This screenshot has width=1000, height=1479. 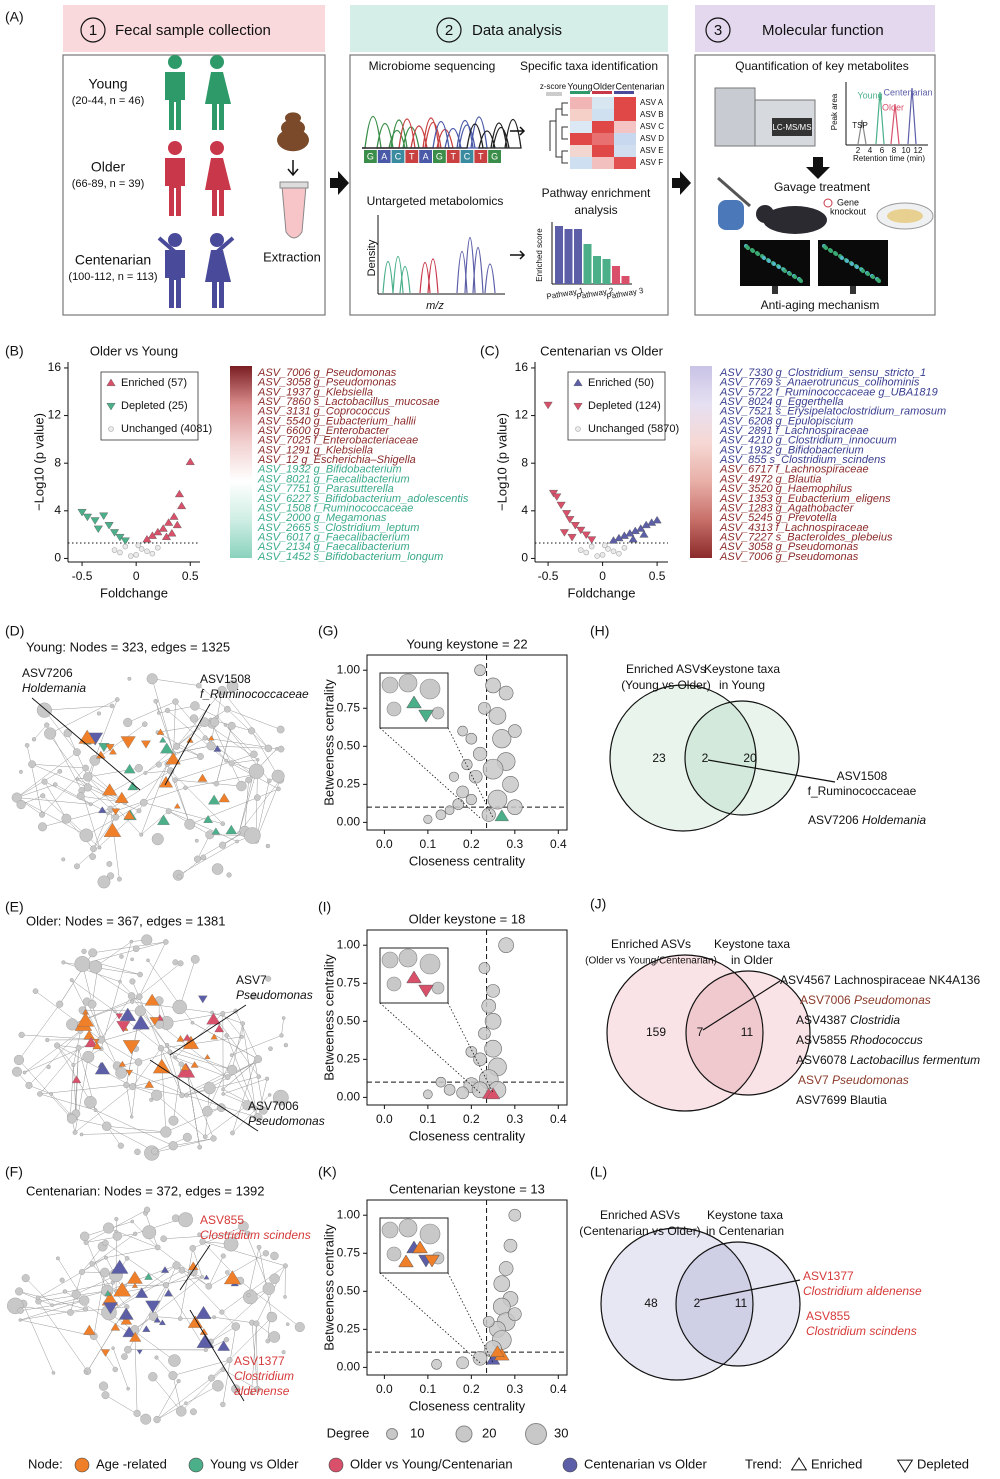 What do you see at coordinates (111, 429) in the screenshot?
I see `legend-marker` at bounding box center [111, 429].